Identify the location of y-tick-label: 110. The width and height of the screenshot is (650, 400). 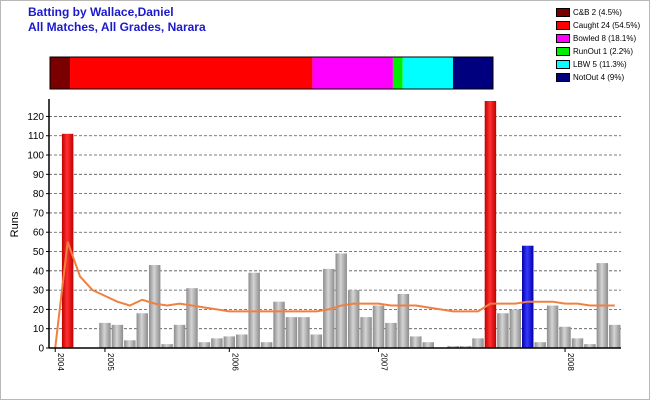
(36, 136).